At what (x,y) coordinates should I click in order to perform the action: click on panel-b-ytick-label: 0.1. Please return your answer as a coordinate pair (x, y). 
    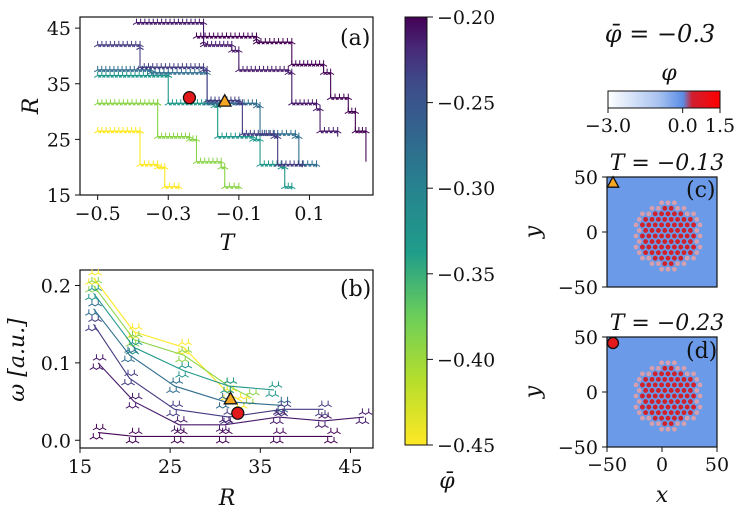
    Looking at the image, I should click on (56, 364).